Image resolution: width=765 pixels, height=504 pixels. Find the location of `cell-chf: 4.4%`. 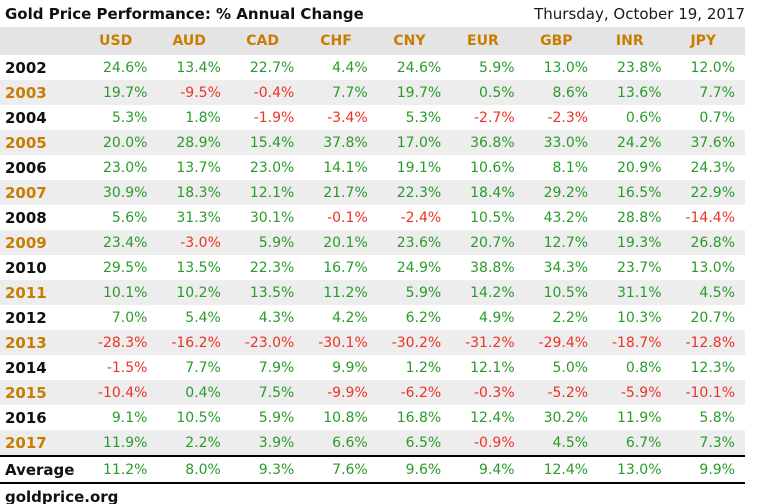

cell-chf: 4.4% is located at coordinates (350, 67).